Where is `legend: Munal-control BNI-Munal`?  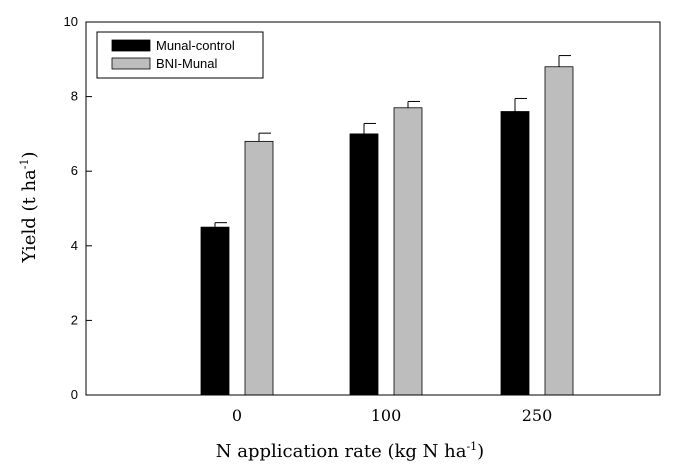
legend: Munal-control BNI-Munal is located at coordinates (180, 55).